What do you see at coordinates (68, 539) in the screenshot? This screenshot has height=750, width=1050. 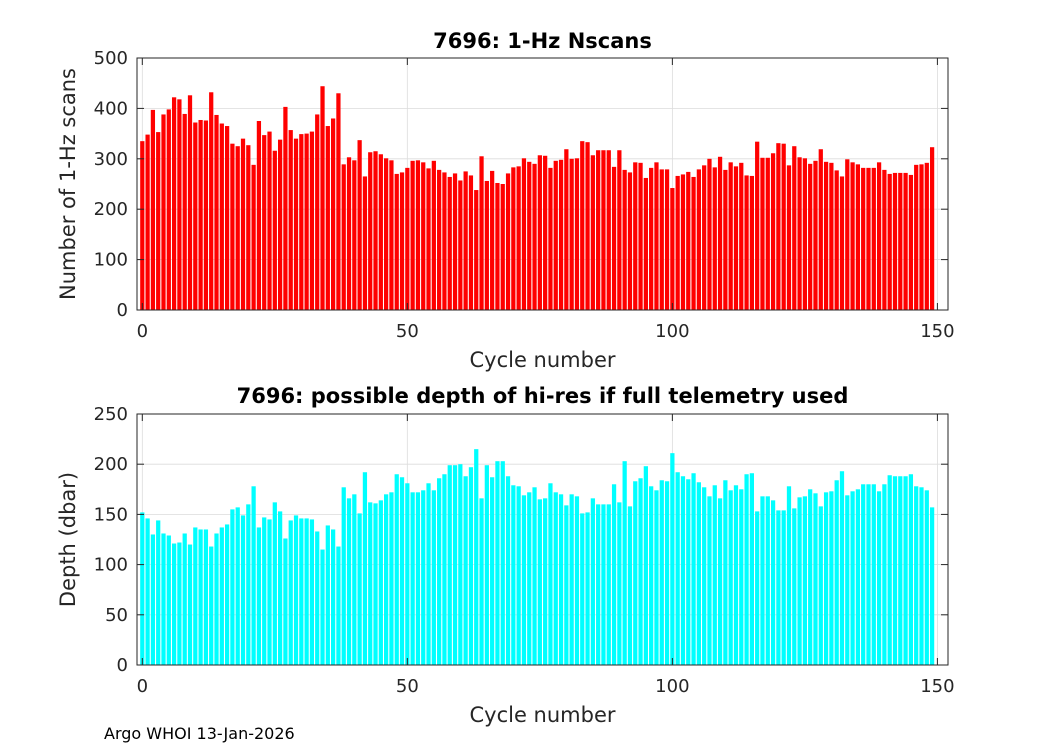 I see `y-axis-label: Depth (dbar)` at bounding box center [68, 539].